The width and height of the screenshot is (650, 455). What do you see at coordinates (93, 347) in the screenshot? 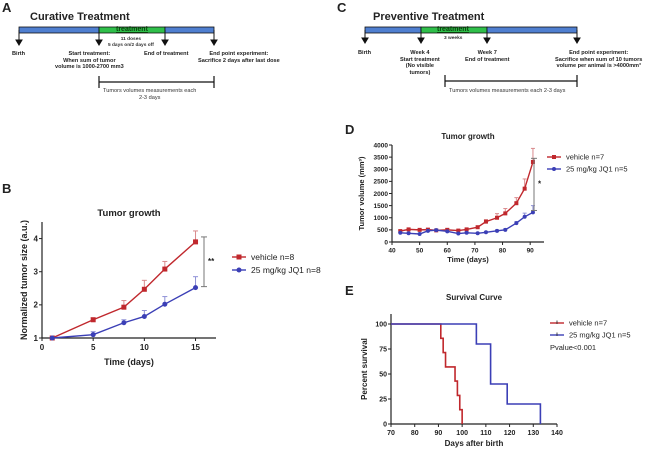
I see `chart-b-x-tick-label: 5` at bounding box center [93, 347].